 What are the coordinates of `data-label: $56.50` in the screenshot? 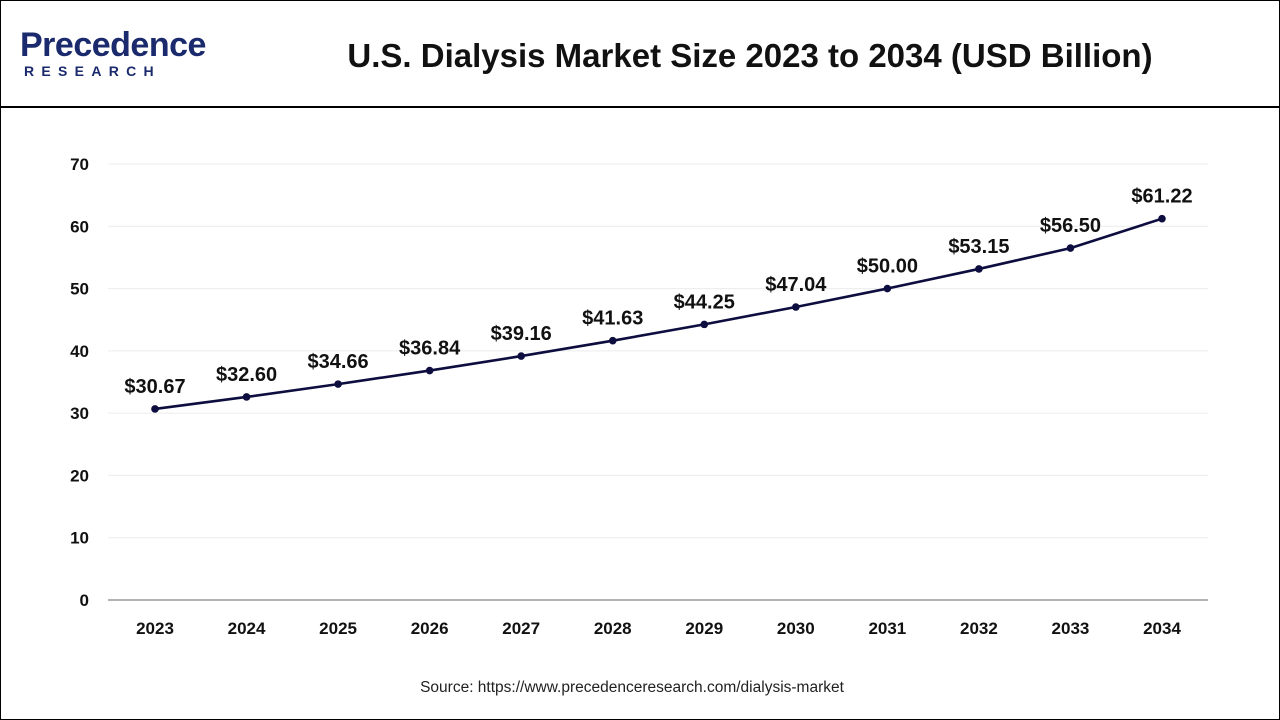 It's located at (1070, 226).